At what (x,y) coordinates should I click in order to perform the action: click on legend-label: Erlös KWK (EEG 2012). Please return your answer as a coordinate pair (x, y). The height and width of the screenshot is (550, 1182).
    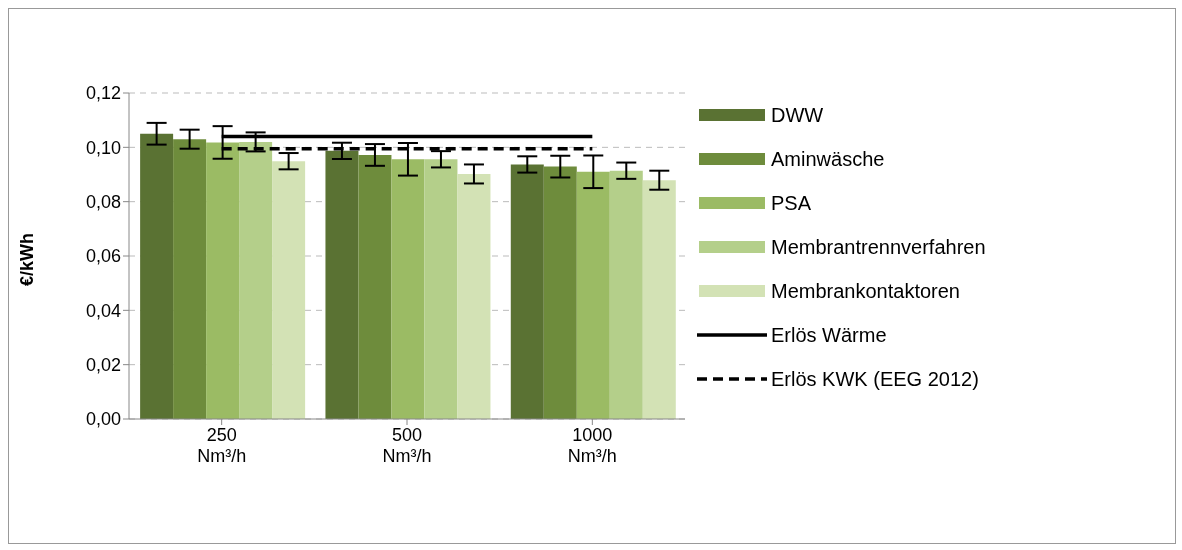
    Looking at the image, I should click on (875, 379).